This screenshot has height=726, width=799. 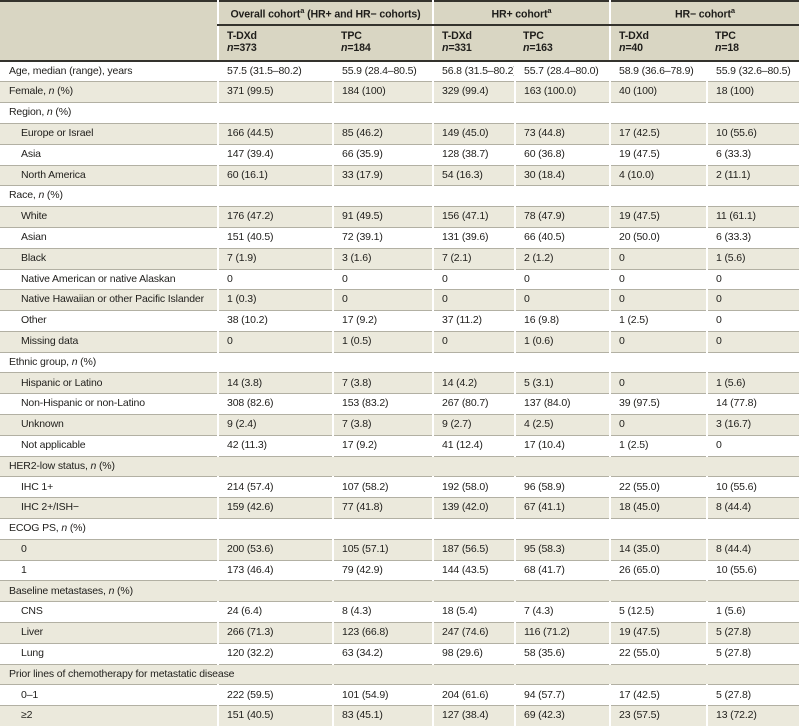 I want to click on value-cell: 1 (0.5), so click(x=382, y=342).